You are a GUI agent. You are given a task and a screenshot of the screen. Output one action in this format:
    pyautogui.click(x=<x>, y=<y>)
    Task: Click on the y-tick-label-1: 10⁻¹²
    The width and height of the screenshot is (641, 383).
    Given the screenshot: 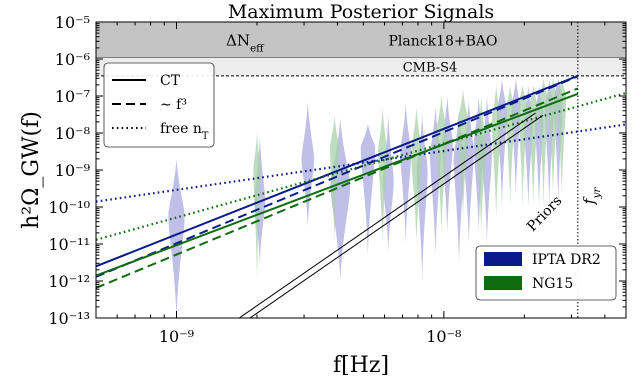 What is the action you would take?
    pyautogui.click(x=69, y=281)
    